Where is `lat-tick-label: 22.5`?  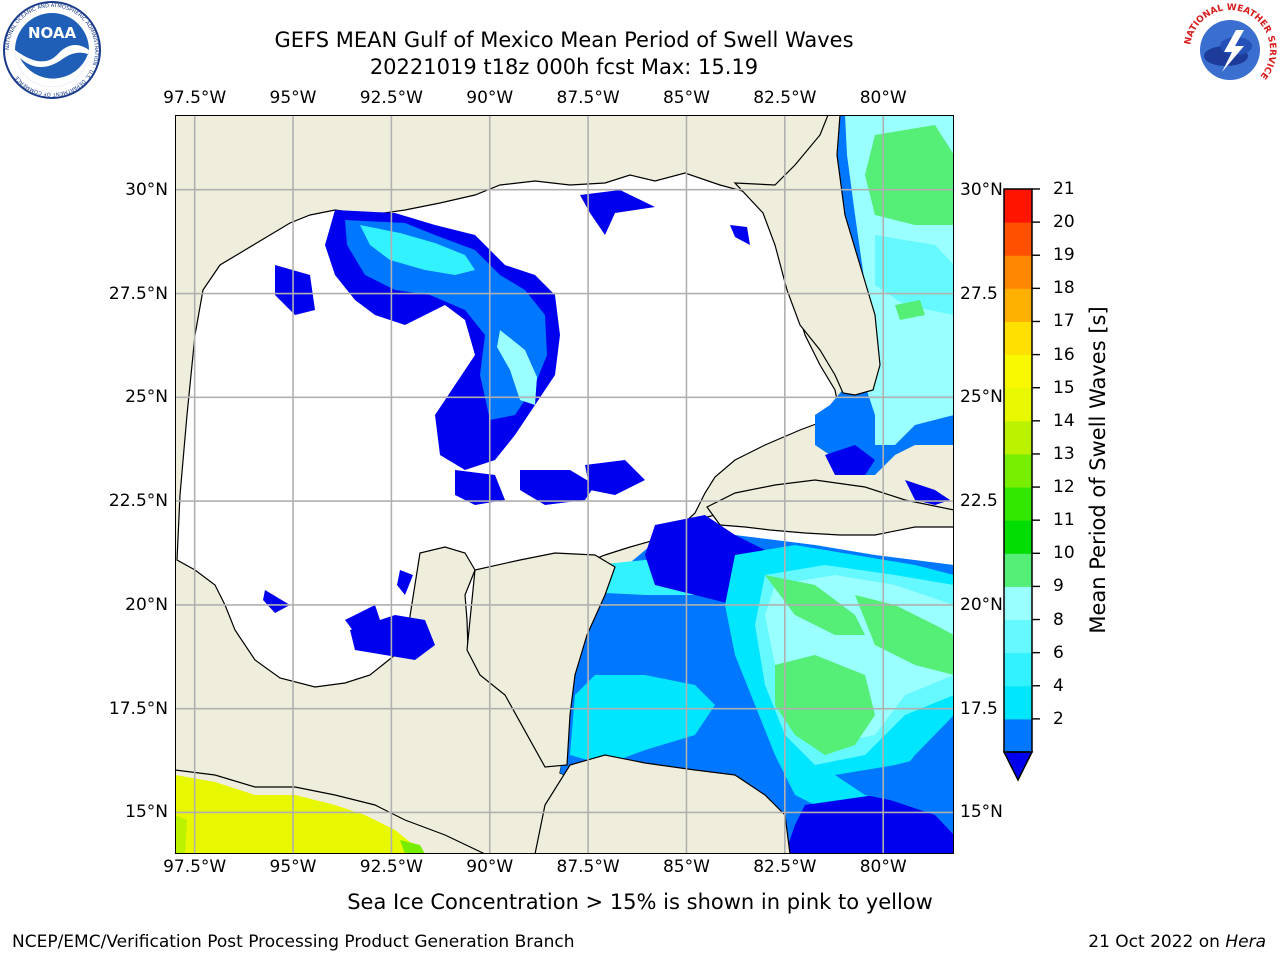
lat-tick-label: 22.5 is located at coordinates (979, 501).